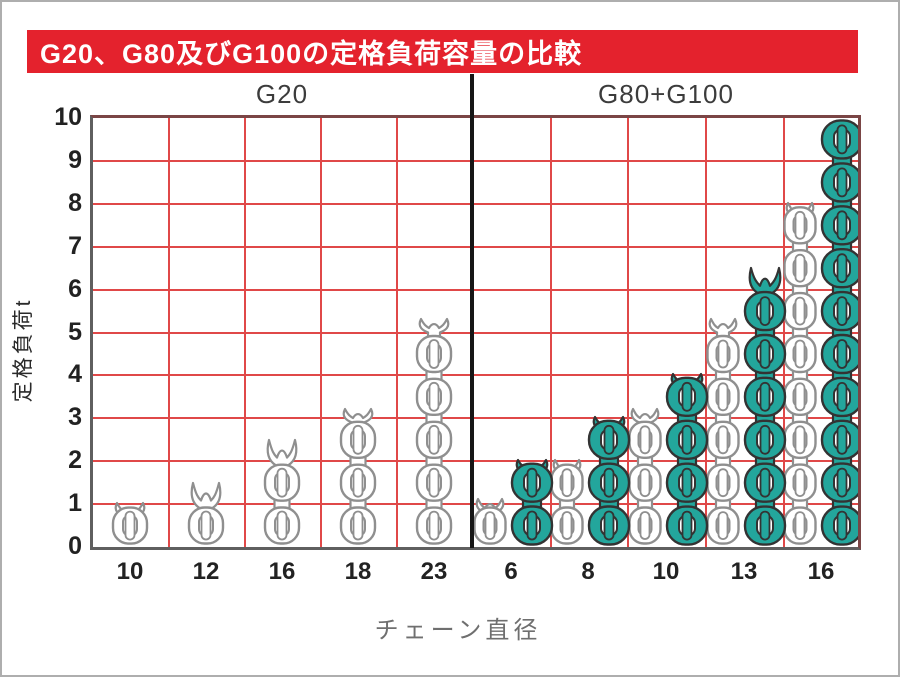 Image resolution: width=900 pixels, height=677 pixels. I want to click on y-tick-label-7: 7, so click(75, 246).